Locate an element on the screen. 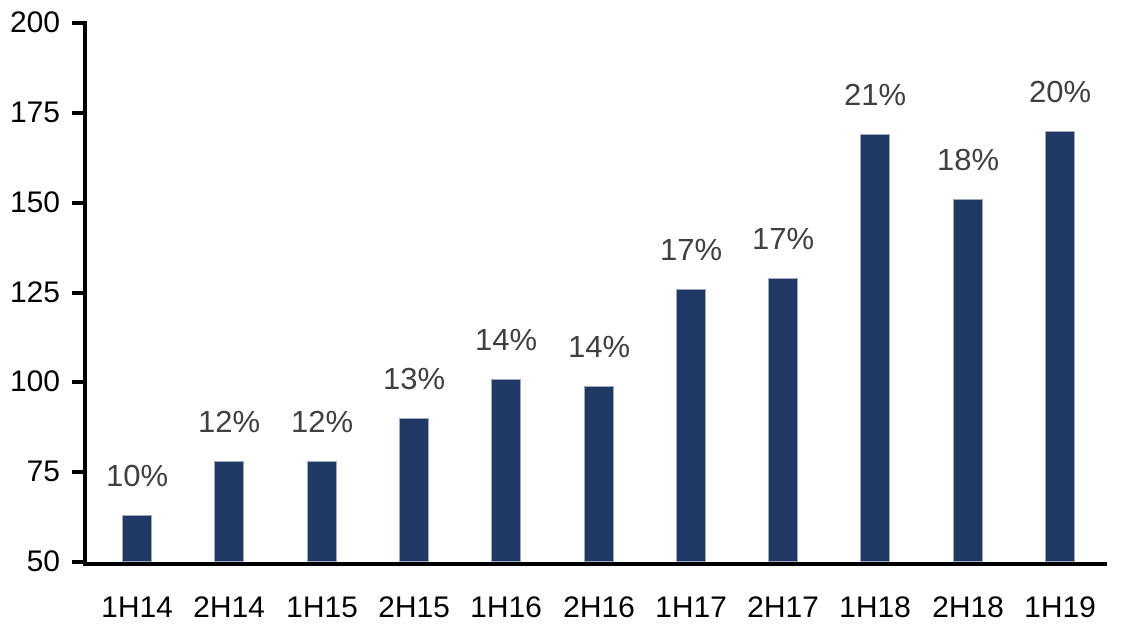 The image size is (1129, 641). bar-data-label: 10% is located at coordinates (137, 475).